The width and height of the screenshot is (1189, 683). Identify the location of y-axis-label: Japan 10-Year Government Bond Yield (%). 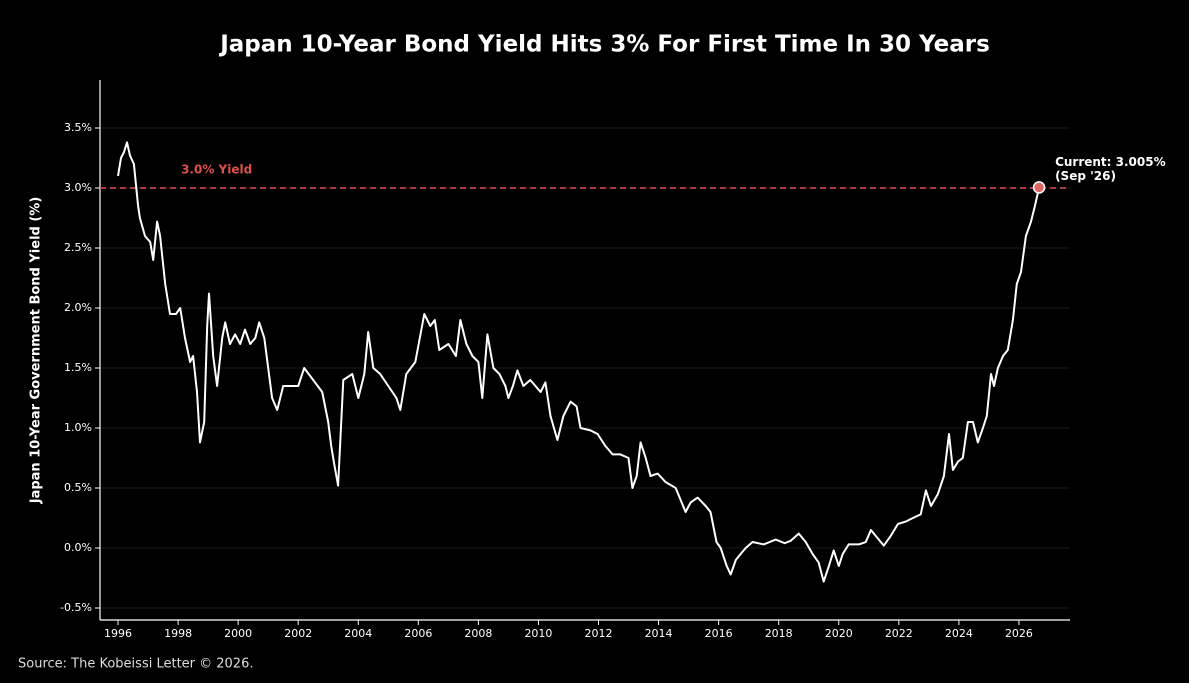
(36, 351).